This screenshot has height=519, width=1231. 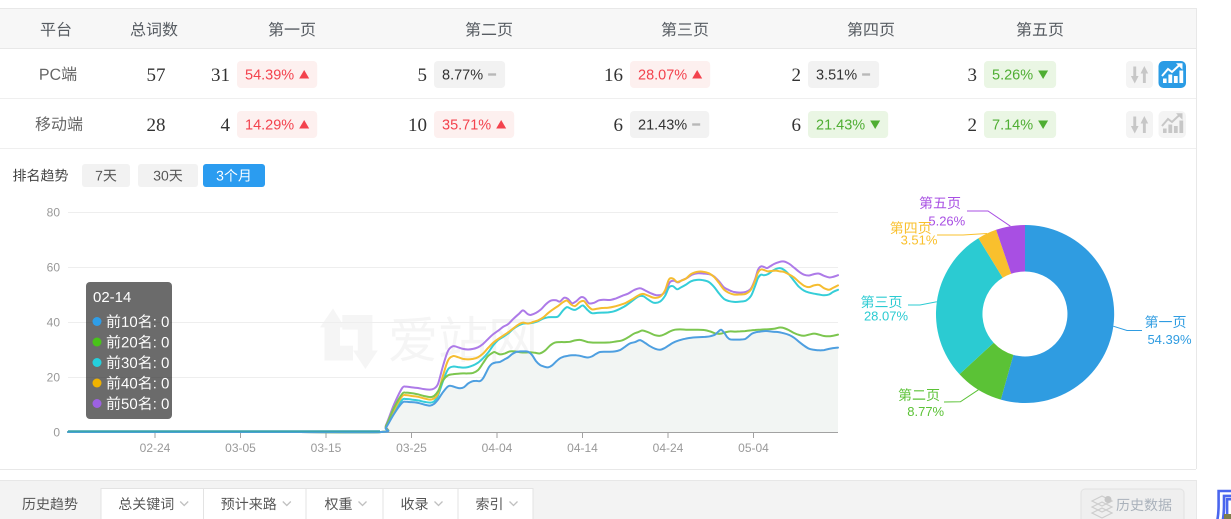 I want to click on svg-text: 3, so click(x=973, y=75).